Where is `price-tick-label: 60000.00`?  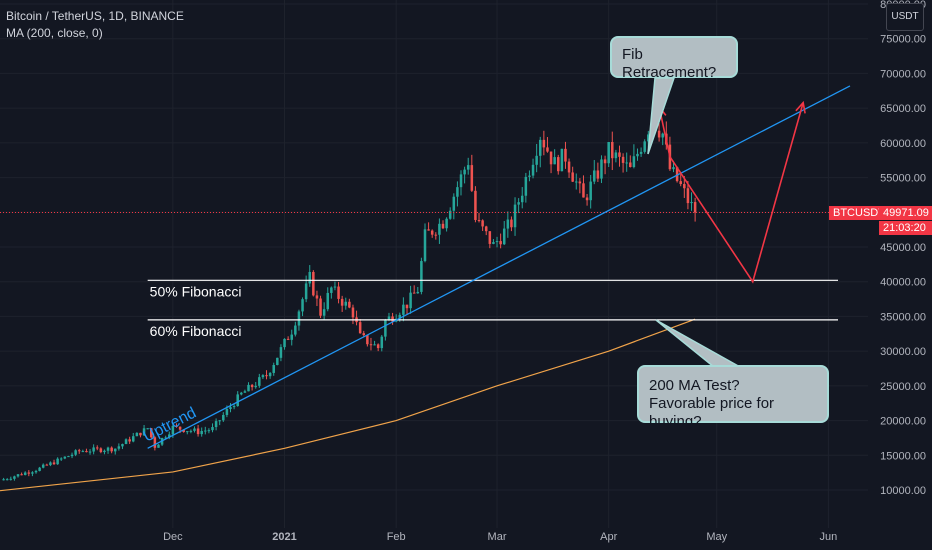
price-tick-label: 60000.00 is located at coordinates (903, 144).